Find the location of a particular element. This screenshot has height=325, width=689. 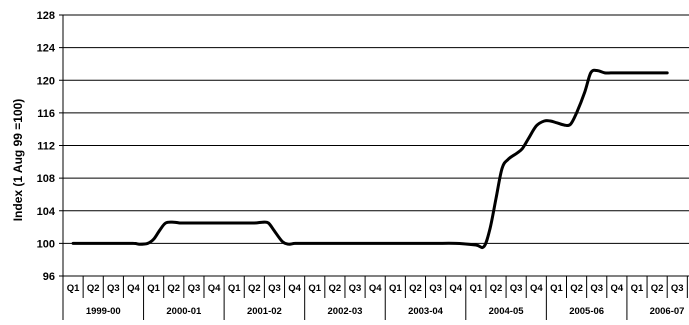

y-tick-label: 100 is located at coordinates (46, 244).